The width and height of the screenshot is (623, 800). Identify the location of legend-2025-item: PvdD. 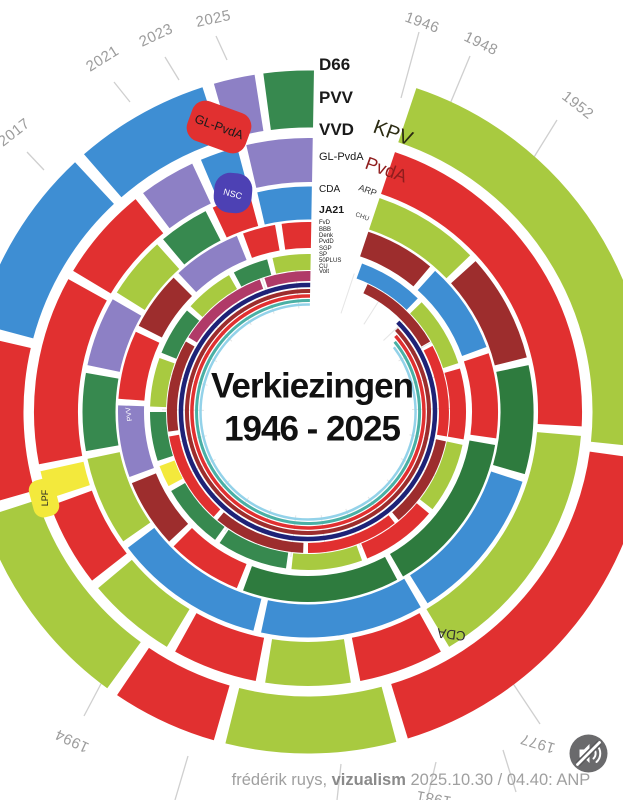
(326, 242).